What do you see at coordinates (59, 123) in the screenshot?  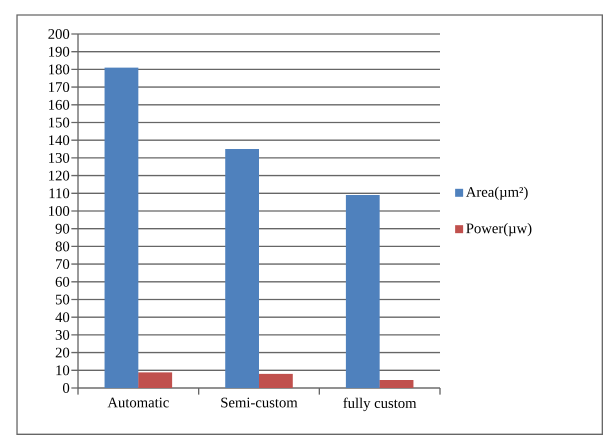 I see `y-tick-label: 150` at bounding box center [59, 123].